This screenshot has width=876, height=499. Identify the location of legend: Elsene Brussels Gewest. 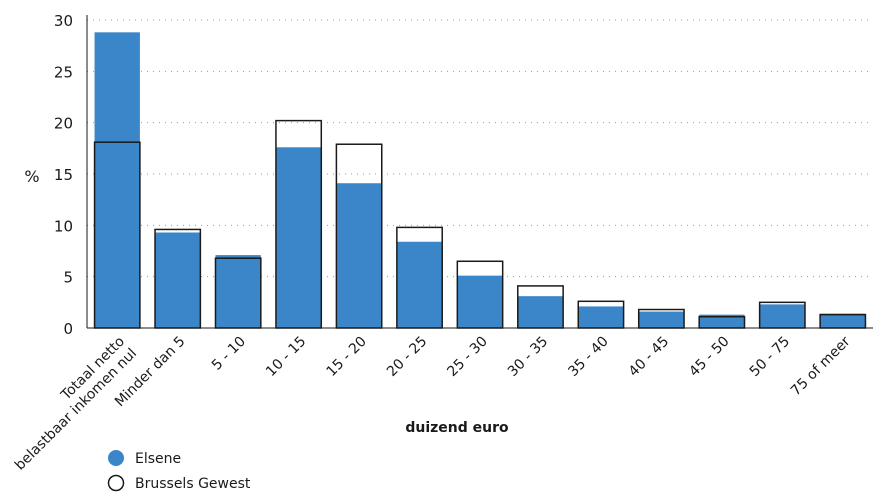
(179, 471).